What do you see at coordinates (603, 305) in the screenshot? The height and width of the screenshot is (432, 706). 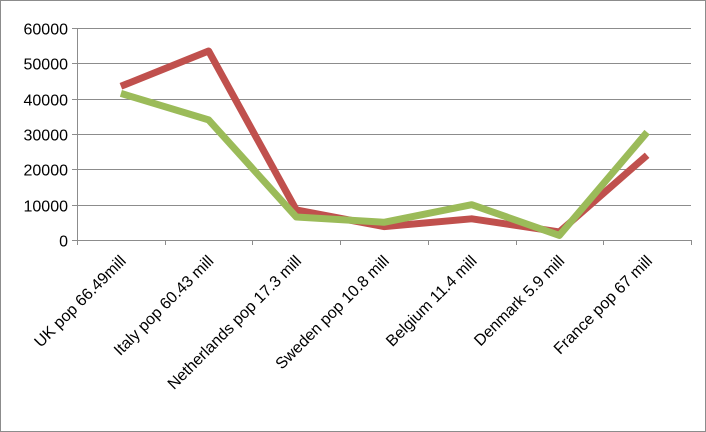 I see `x-tick-label-6: France pop 67 mill` at bounding box center [603, 305].